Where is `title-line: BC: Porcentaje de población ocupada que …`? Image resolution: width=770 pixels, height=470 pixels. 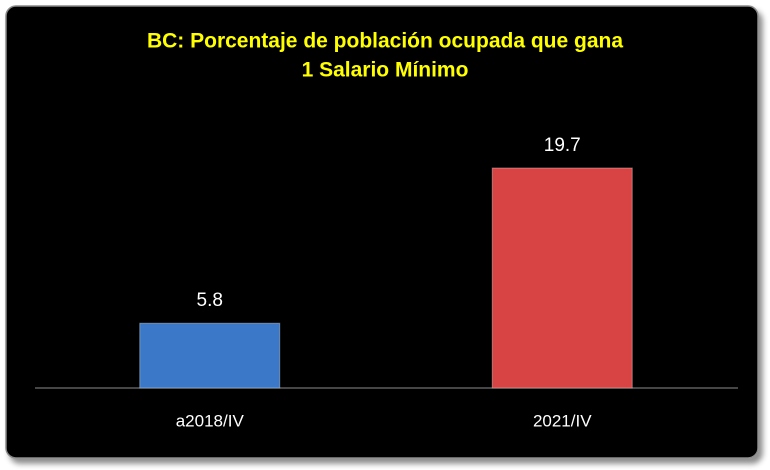
title-line: BC: Porcentaje de población ocupada que … is located at coordinates (385, 41).